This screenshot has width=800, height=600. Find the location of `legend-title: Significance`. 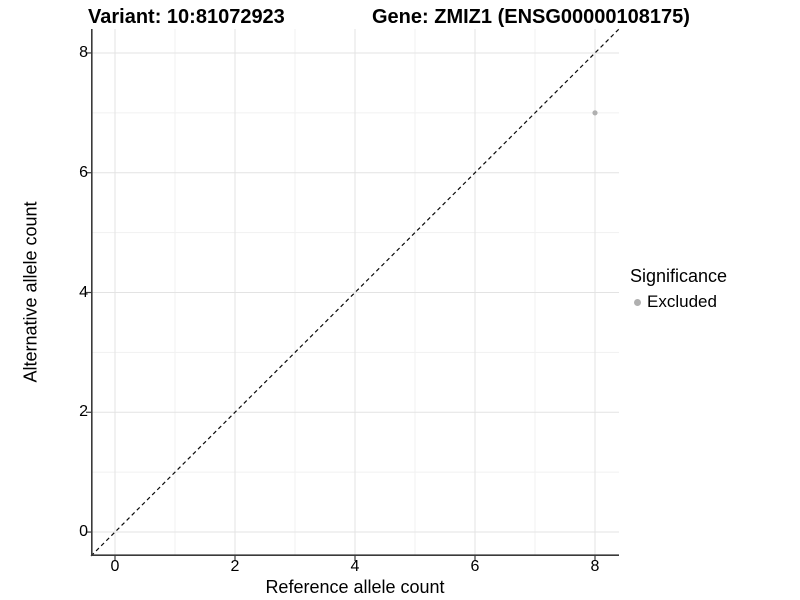

legend-title: Significance is located at coordinates (679, 276).